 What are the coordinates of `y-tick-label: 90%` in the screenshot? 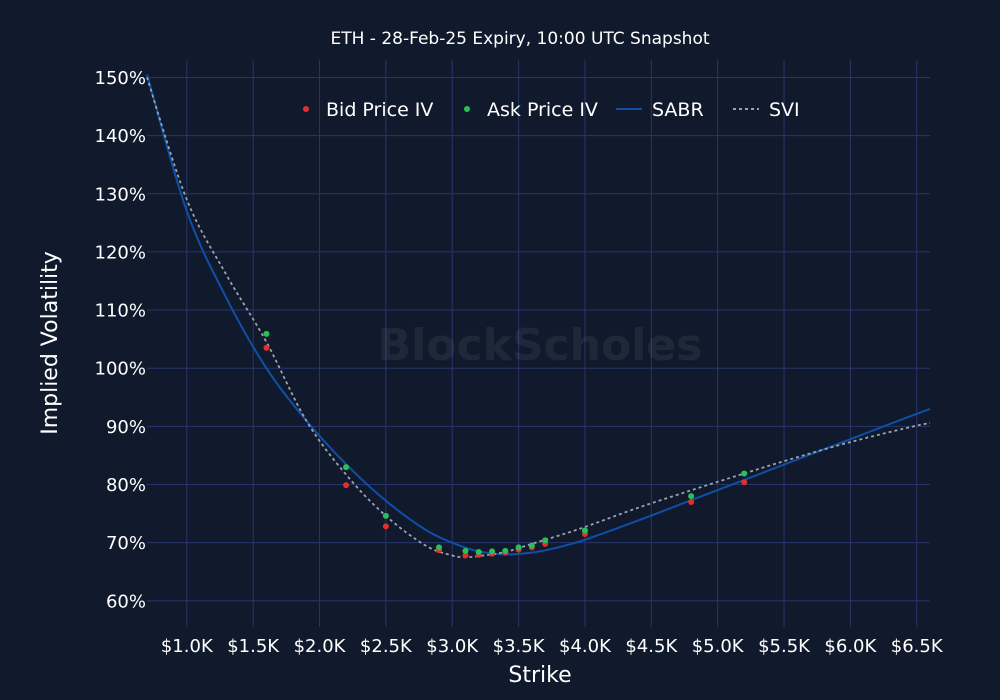 It's located at (126, 427).